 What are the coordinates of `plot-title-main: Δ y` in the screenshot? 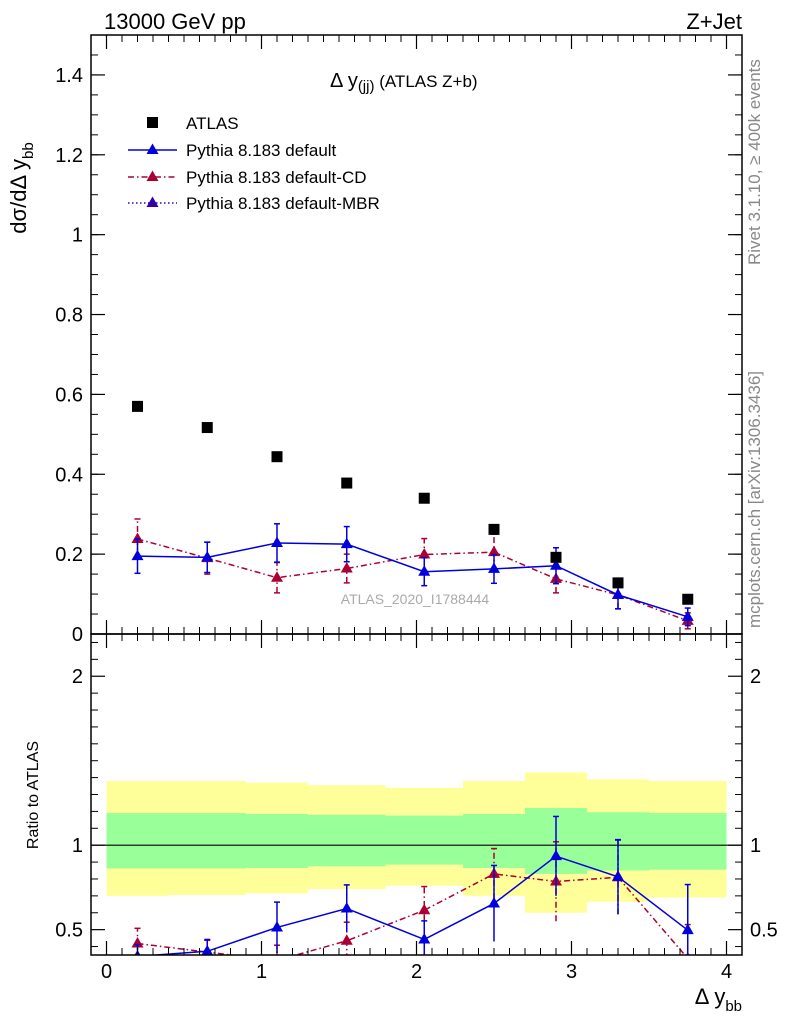 It's located at (344, 81).